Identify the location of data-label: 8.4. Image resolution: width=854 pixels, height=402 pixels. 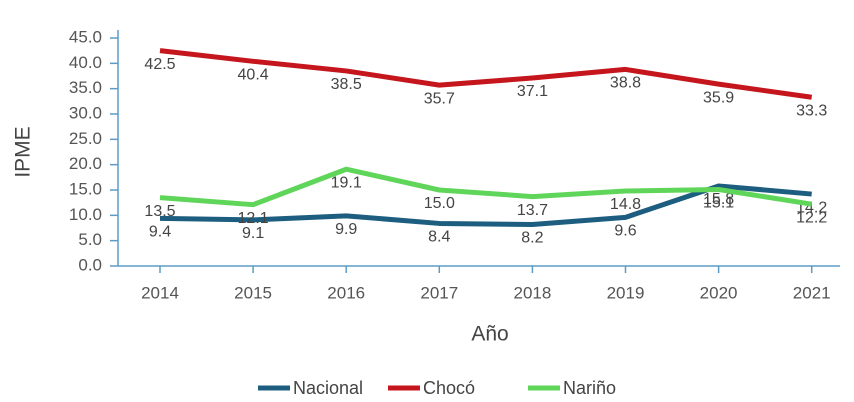
(439, 237).